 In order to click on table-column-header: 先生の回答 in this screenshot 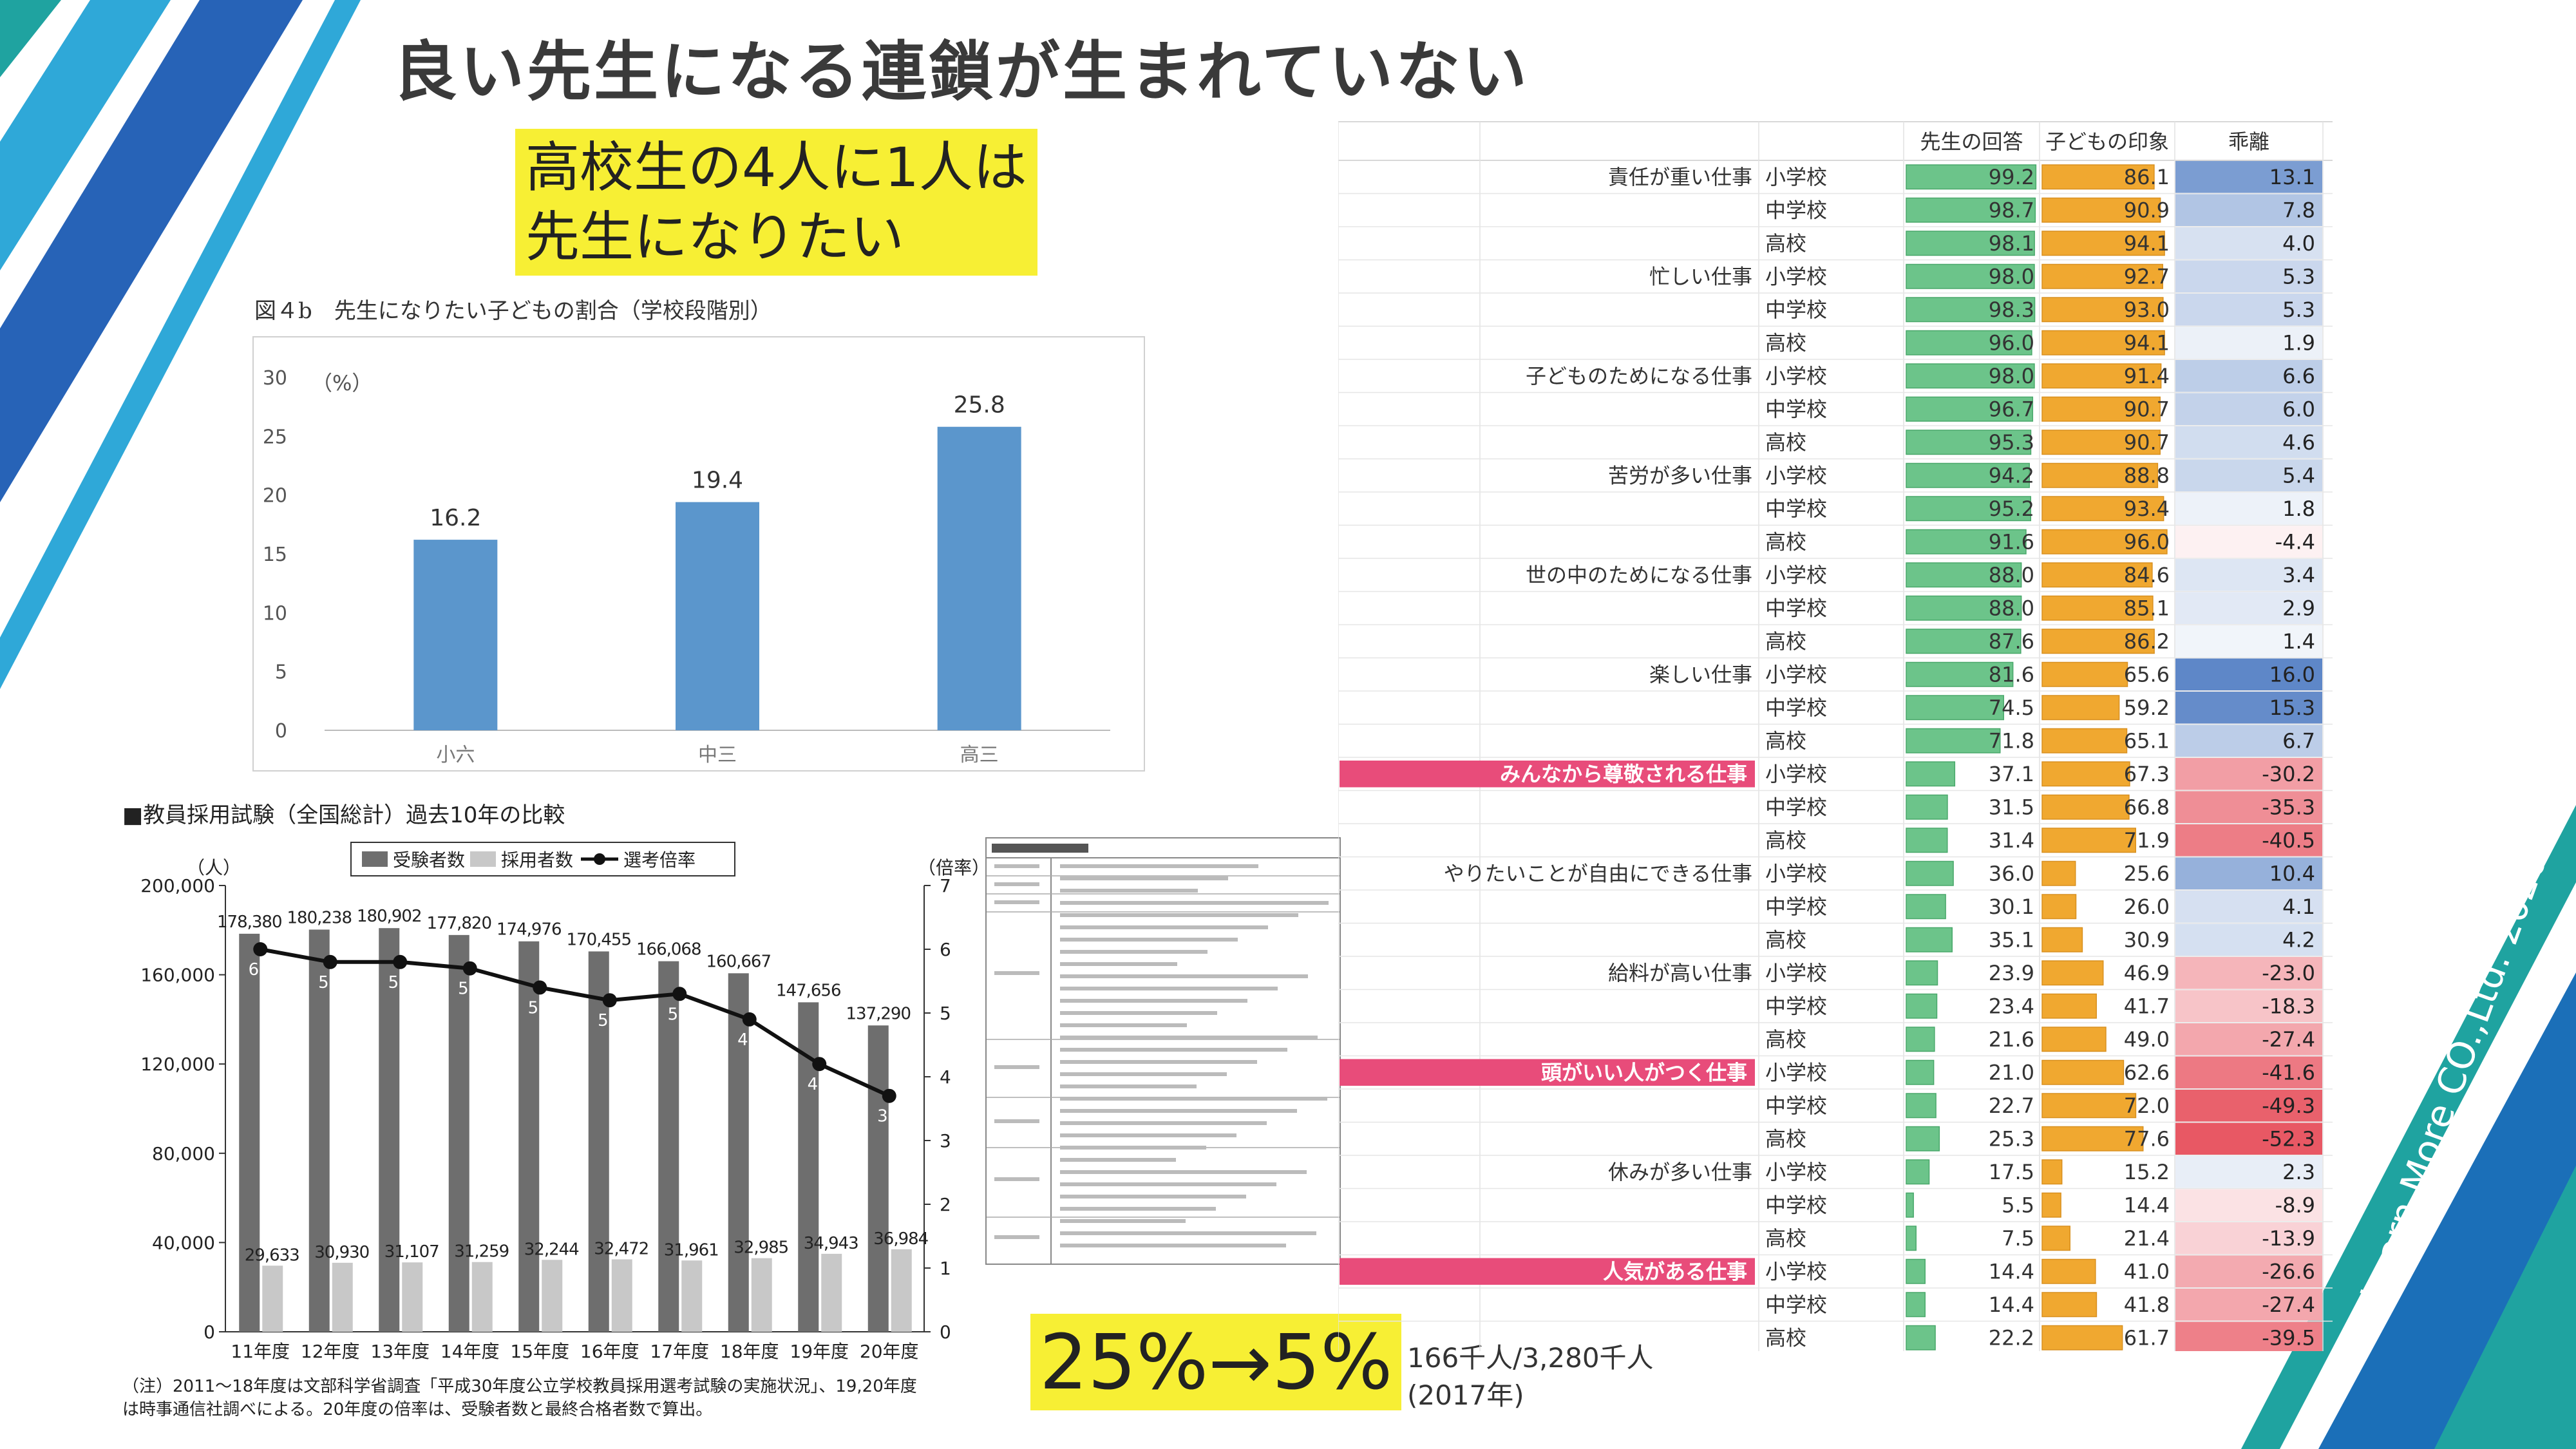, I will do `click(1971, 141)`.